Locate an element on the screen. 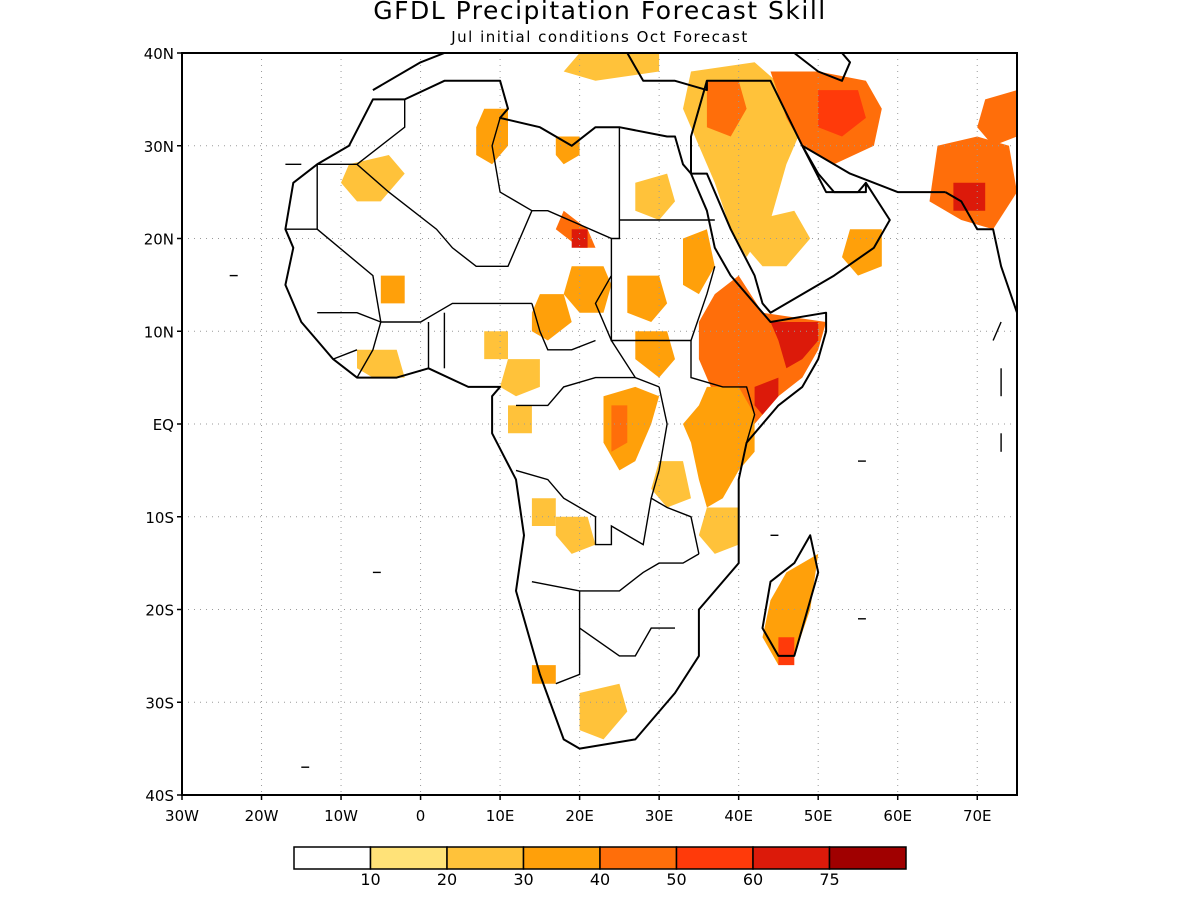 Image resolution: width=1200 pixels, height=900 pixels. coastline-madagascar is located at coordinates (790, 595).